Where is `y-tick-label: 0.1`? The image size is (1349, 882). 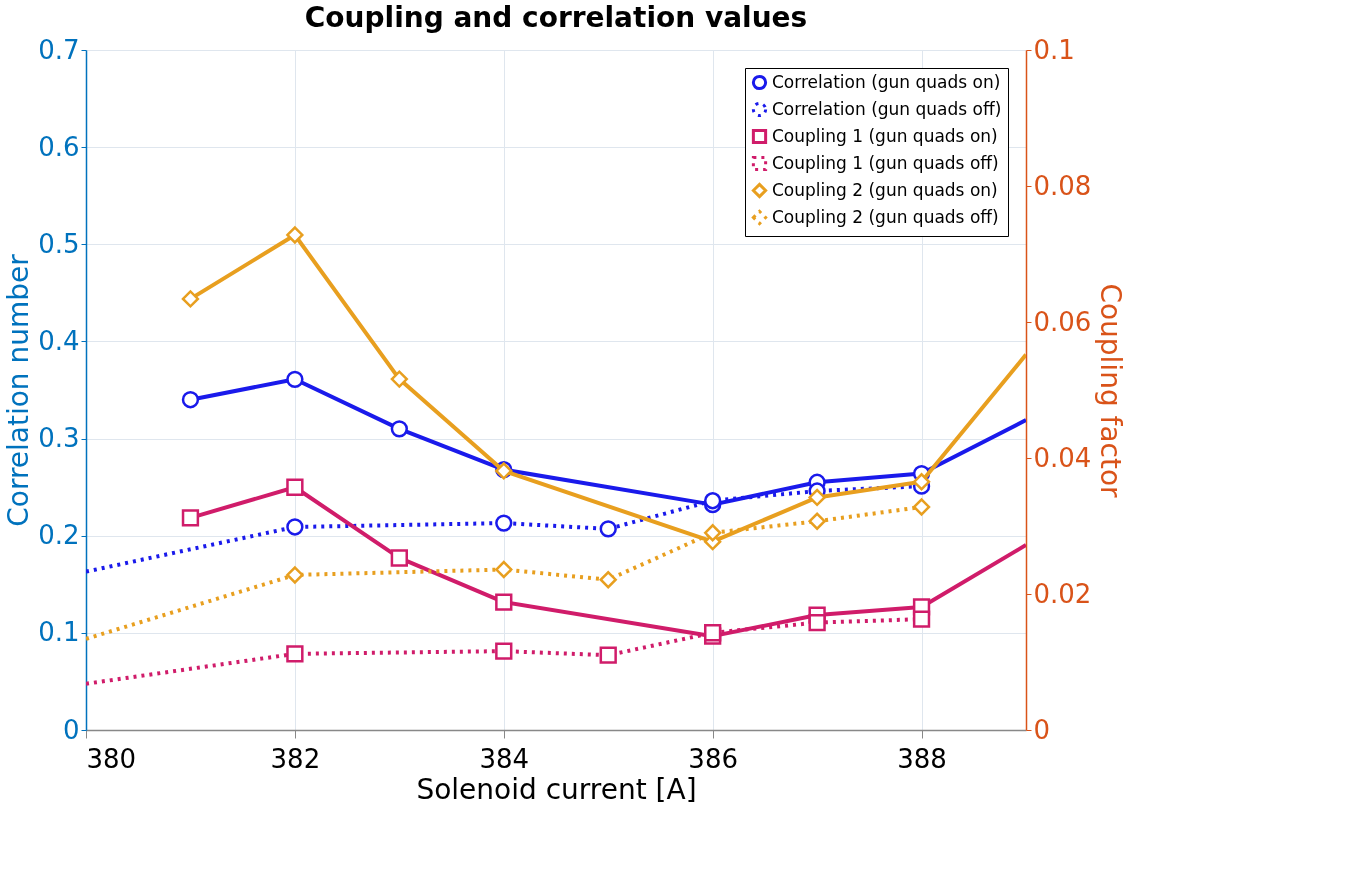 y-tick-label: 0.1 is located at coordinates (59, 632).